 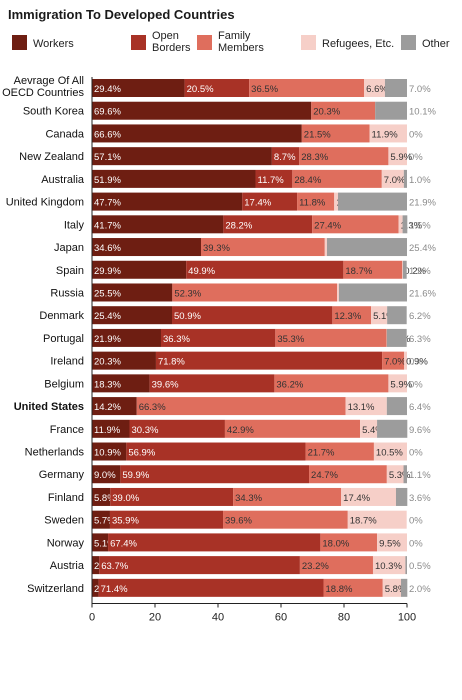 What do you see at coordinates (252, 315) in the screenshot?
I see `bar-denmark-open-borders` at bounding box center [252, 315].